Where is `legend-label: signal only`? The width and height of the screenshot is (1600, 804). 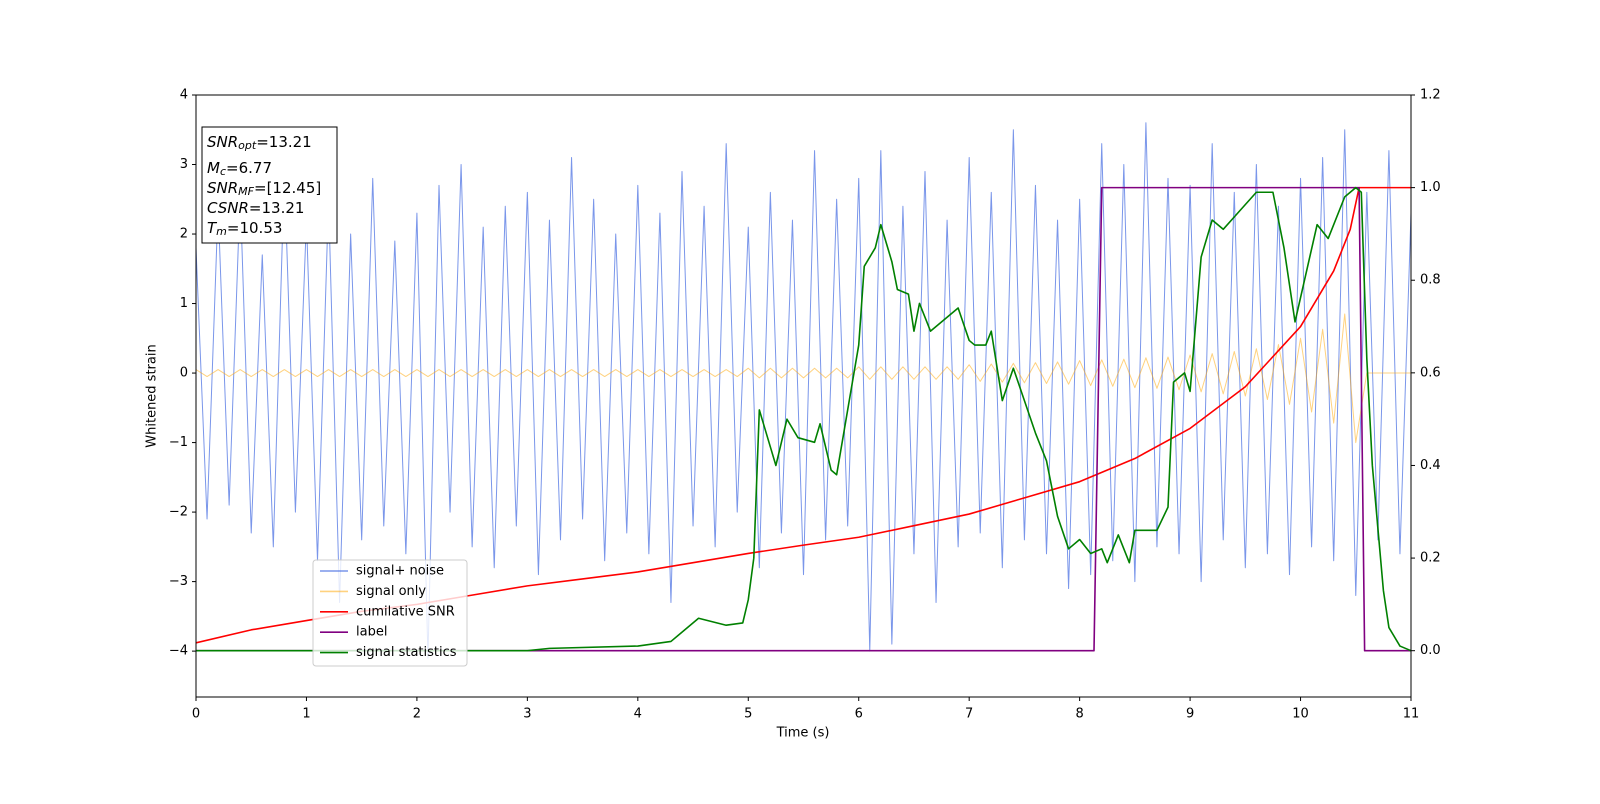
legend-label: signal only is located at coordinates (391, 591).